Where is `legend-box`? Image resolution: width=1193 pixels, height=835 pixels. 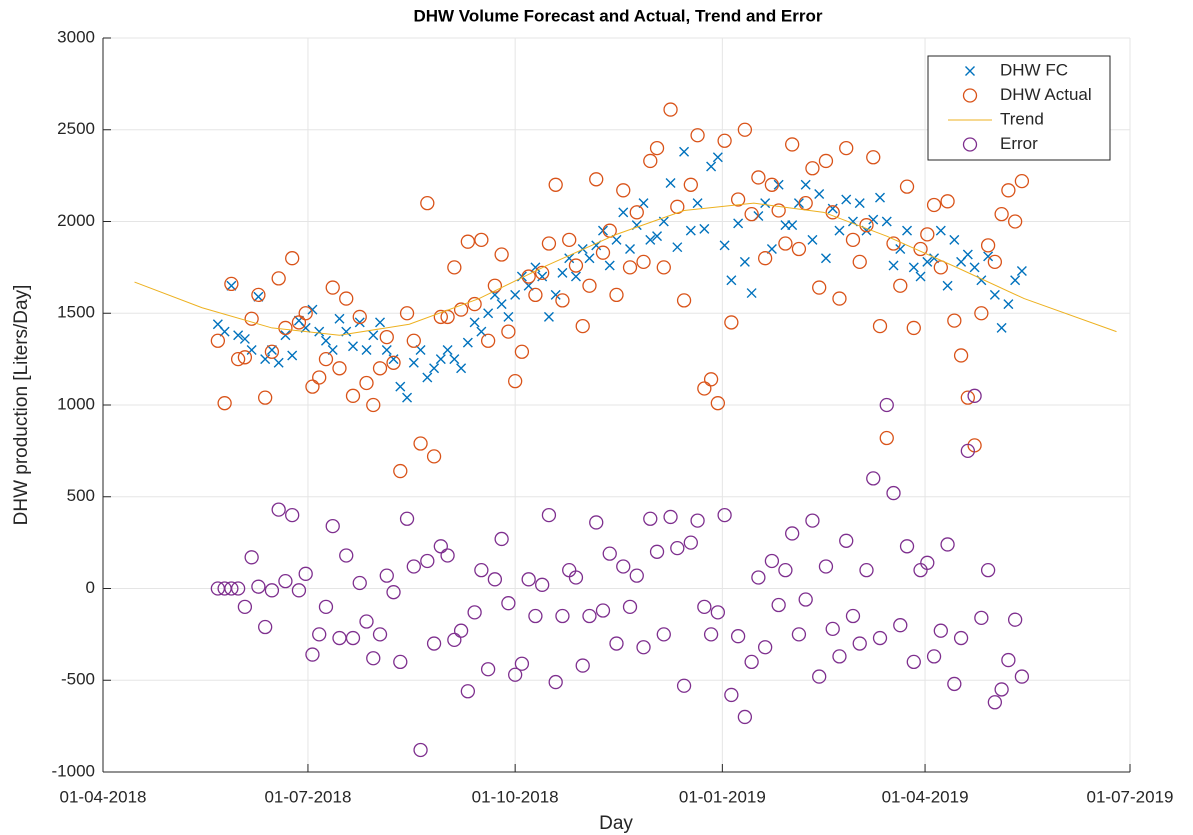
legend-box is located at coordinates (1019, 108).